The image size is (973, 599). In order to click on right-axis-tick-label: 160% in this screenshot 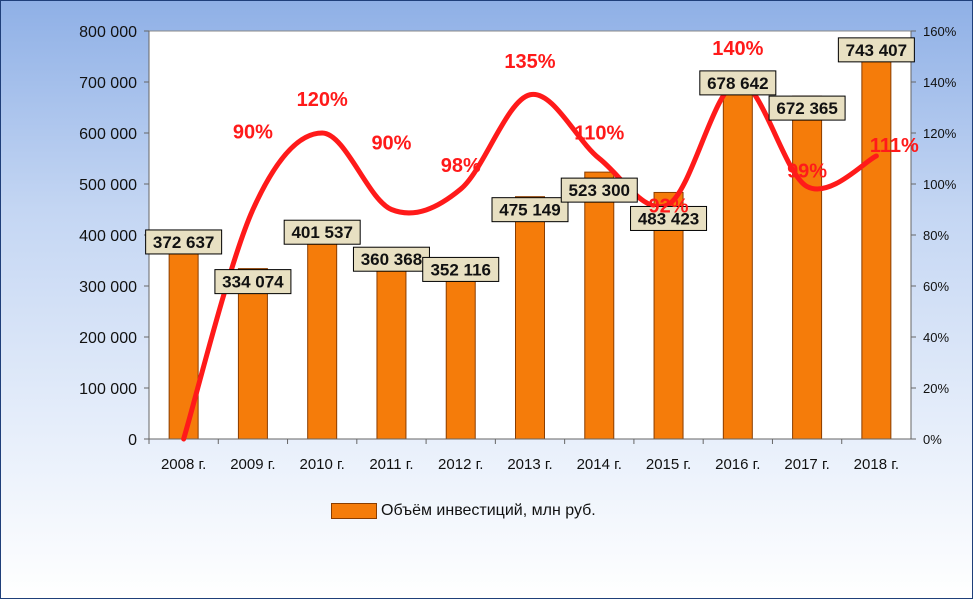, I will do `click(940, 31)`.